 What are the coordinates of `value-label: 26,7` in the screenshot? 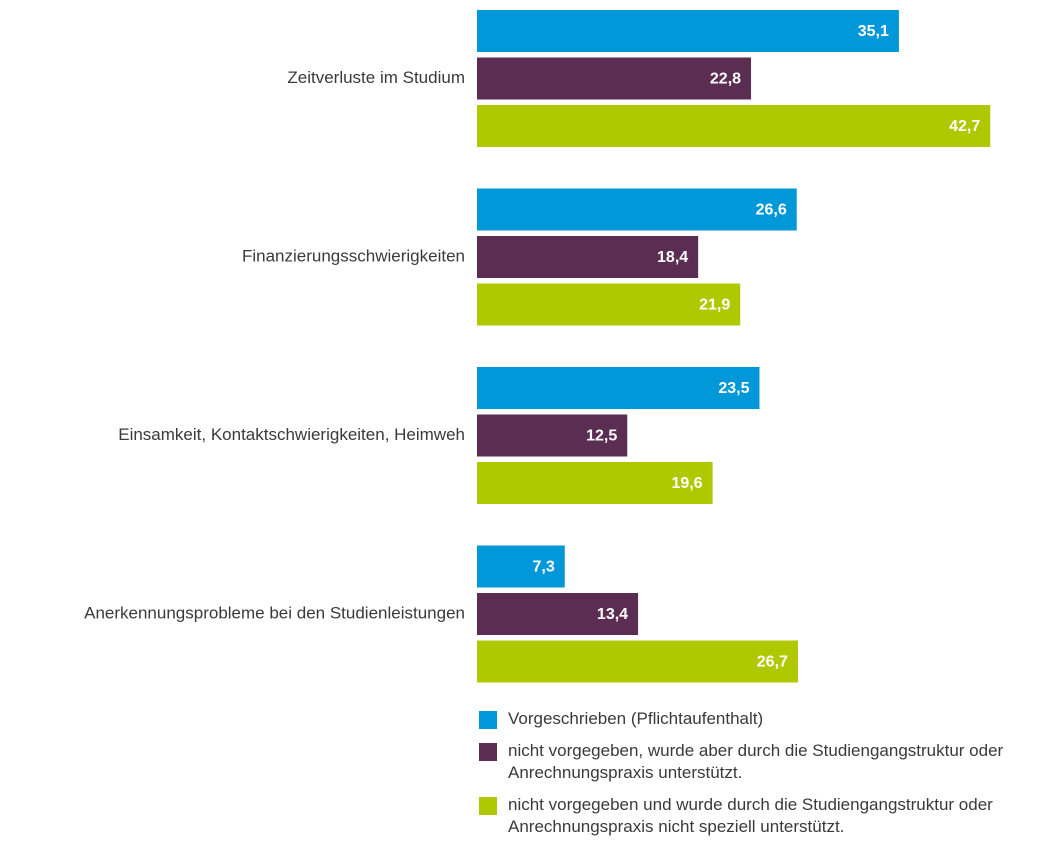 It's located at (772, 662).